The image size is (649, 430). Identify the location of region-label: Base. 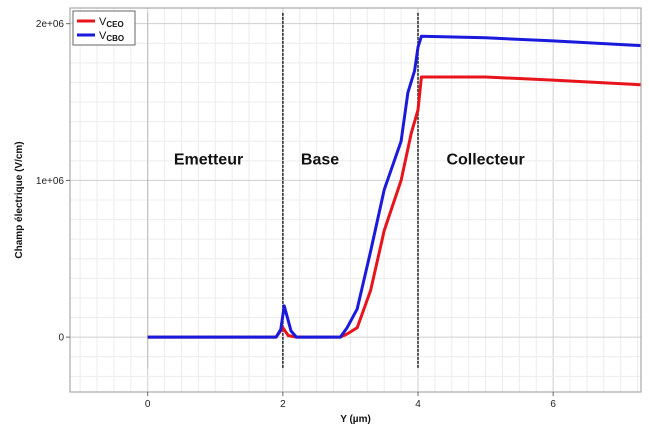
(320, 160).